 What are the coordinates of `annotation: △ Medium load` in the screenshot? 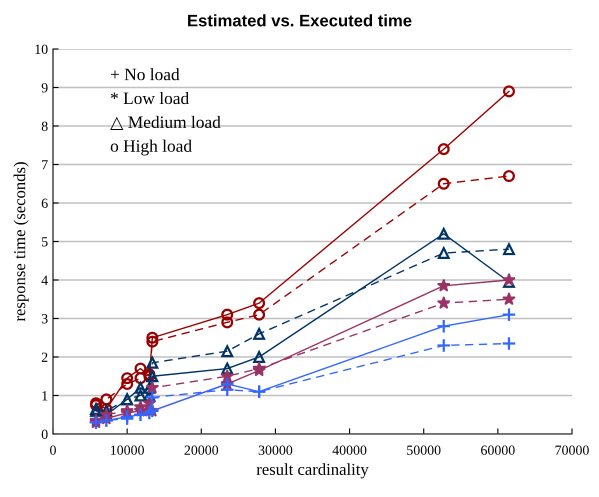 It's located at (165, 123).